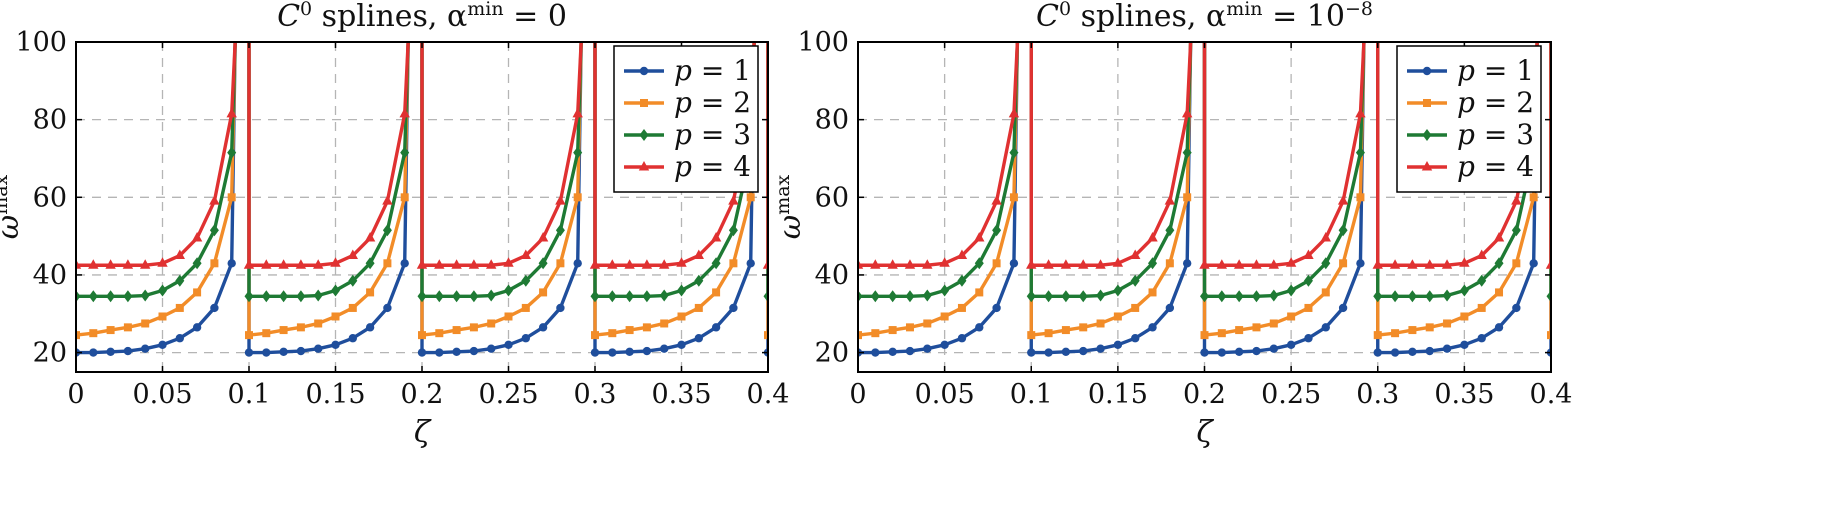  I want to click on y-axis-label: ωmax, so click(13, 206).